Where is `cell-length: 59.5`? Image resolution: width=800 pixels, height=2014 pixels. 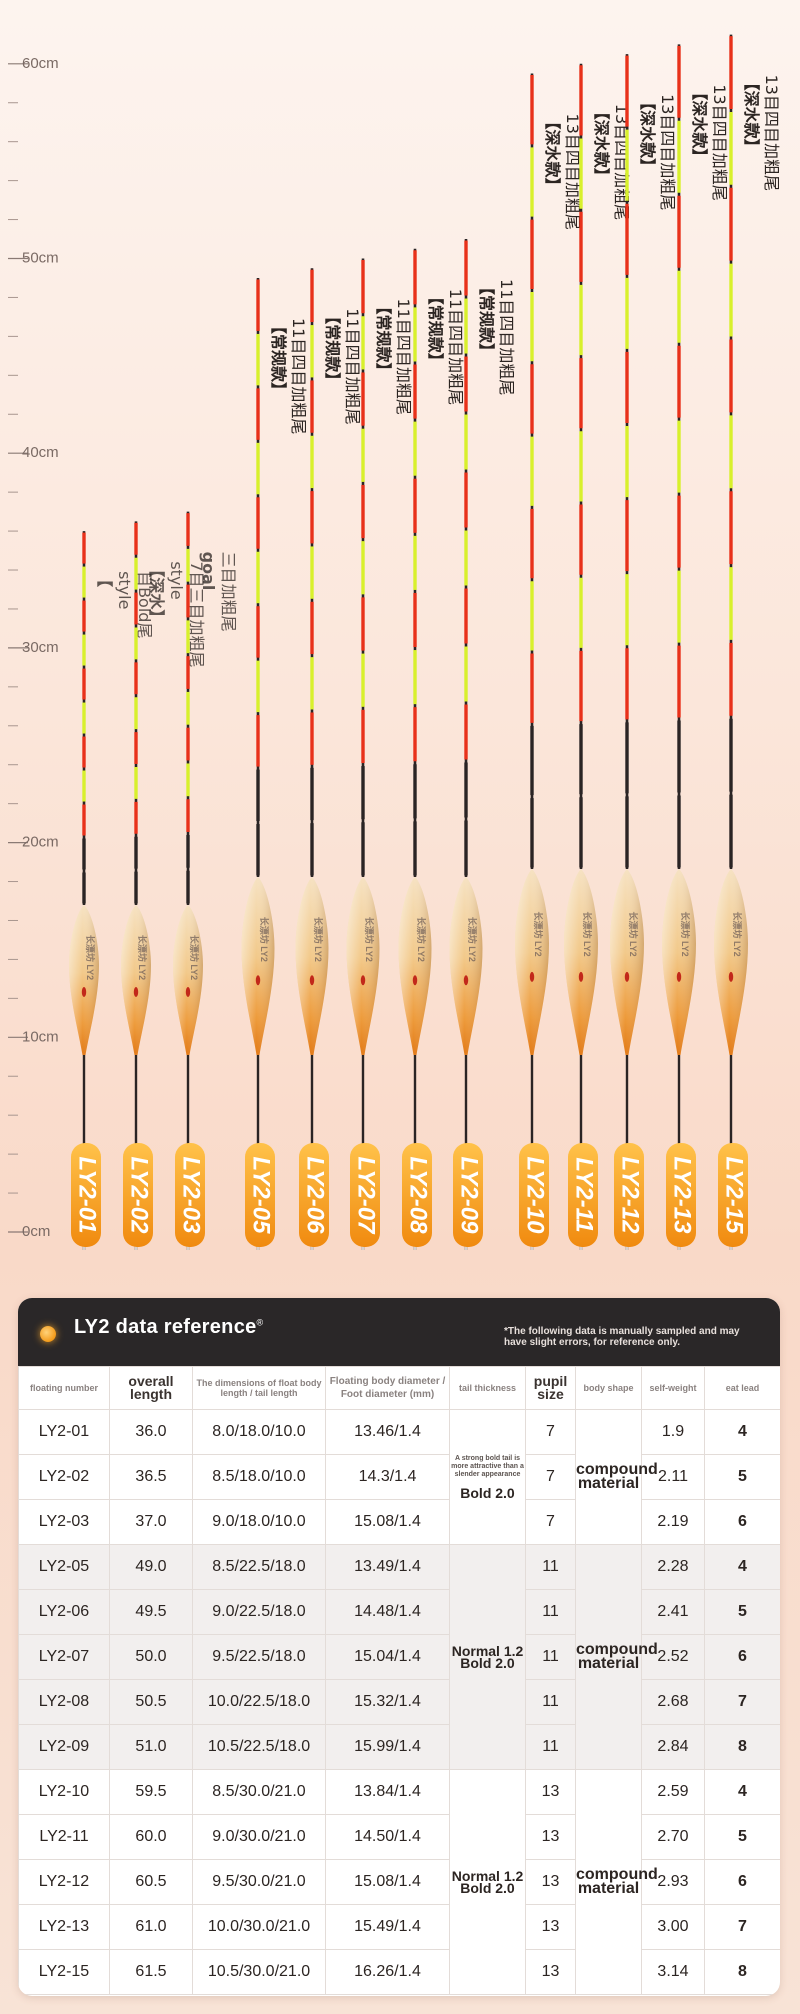 cell-length: 59.5 is located at coordinates (151, 1792).